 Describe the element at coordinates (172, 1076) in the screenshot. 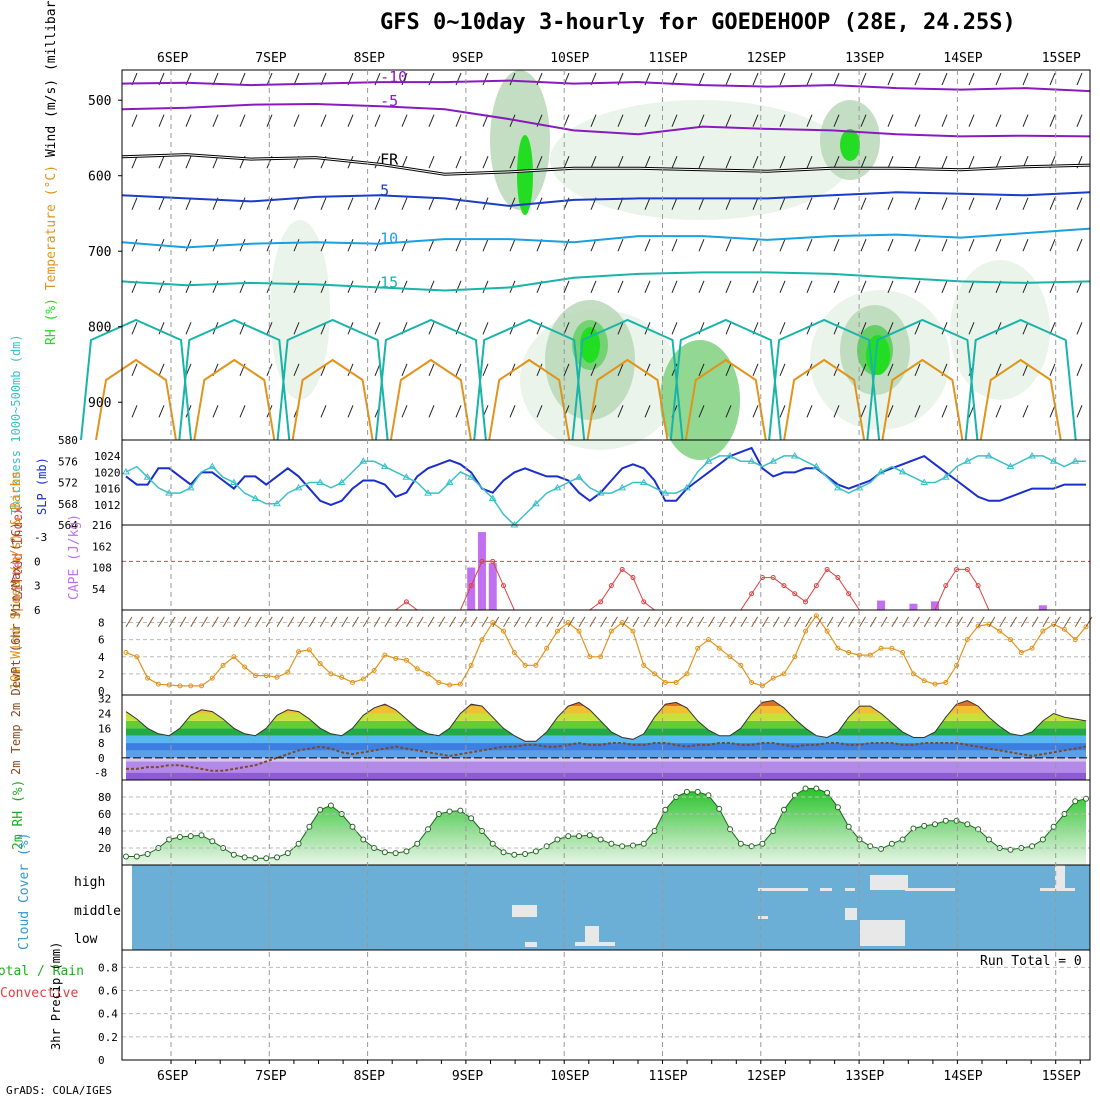

I see `date-label-bottom: 6SEP` at that location.